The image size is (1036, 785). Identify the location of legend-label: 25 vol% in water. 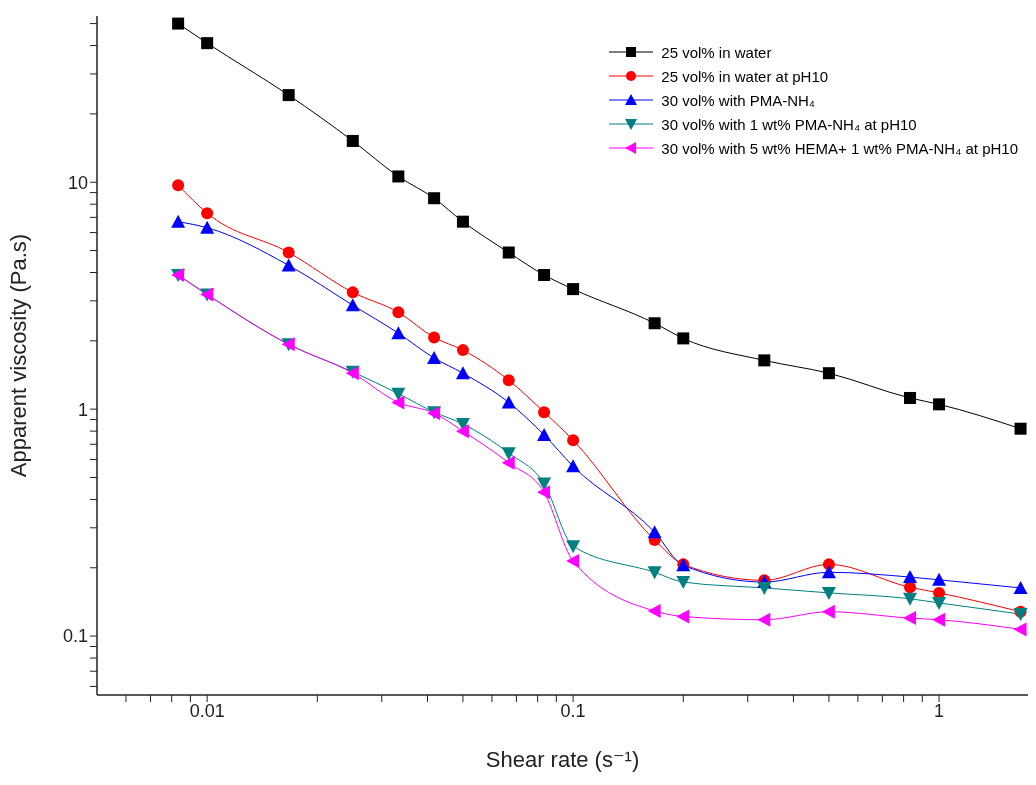
(716, 52).